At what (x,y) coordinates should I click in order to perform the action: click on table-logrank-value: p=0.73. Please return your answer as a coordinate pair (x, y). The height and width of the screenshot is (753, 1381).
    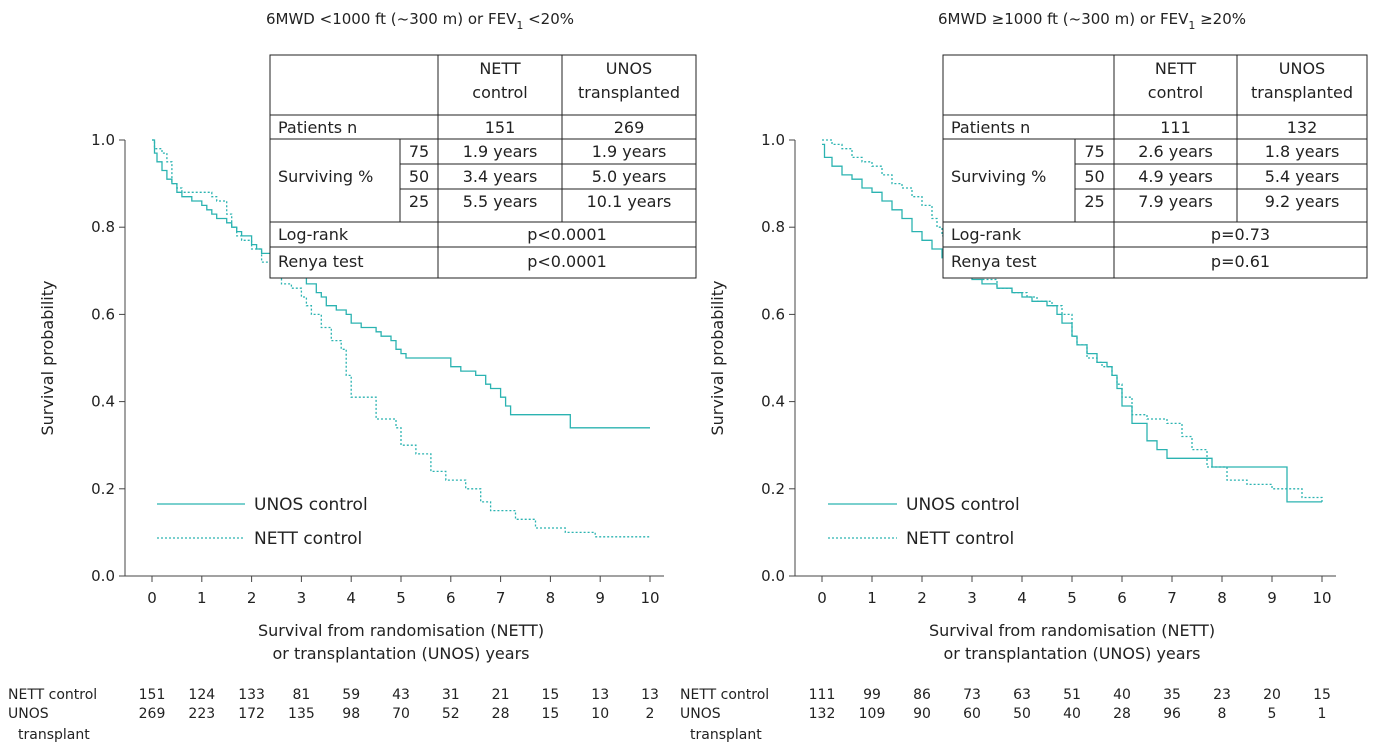
    Looking at the image, I should click on (1240, 234).